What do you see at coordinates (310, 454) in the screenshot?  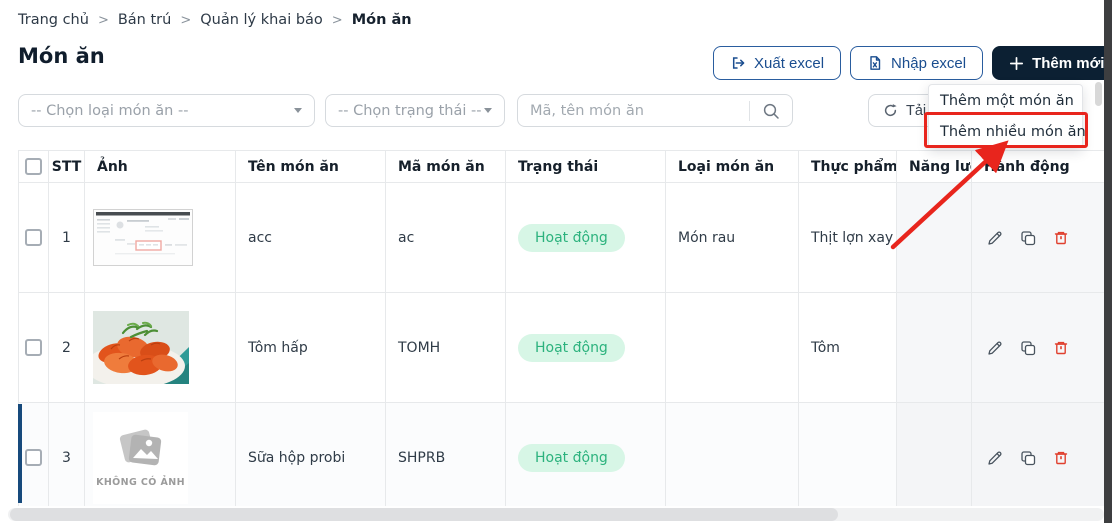 I see `dish-name: Sữa hộp probi` at bounding box center [310, 454].